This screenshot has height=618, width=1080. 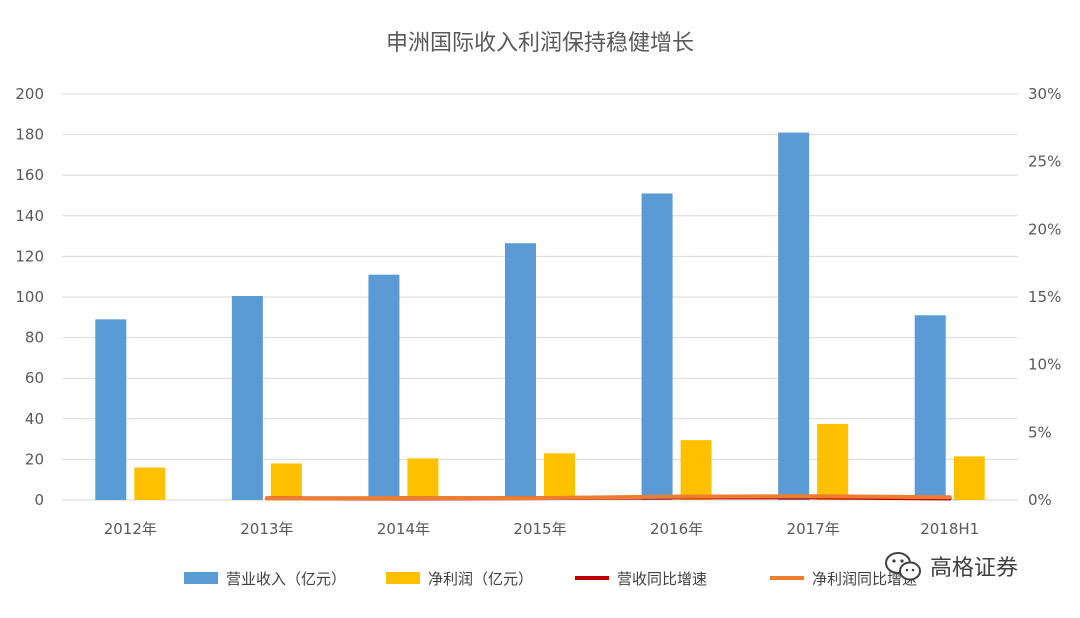 What do you see at coordinates (29, 175) in the screenshot?
I see `y-left-tick-label: 160` at bounding box center [29, 175].